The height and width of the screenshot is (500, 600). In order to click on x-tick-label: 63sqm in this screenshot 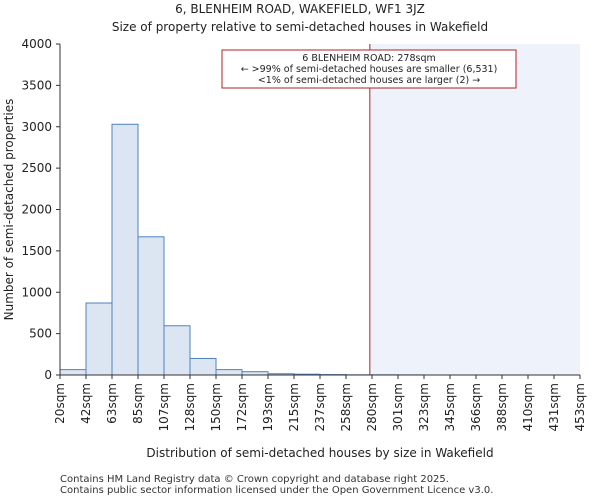, I will do `click(112, 403)`.